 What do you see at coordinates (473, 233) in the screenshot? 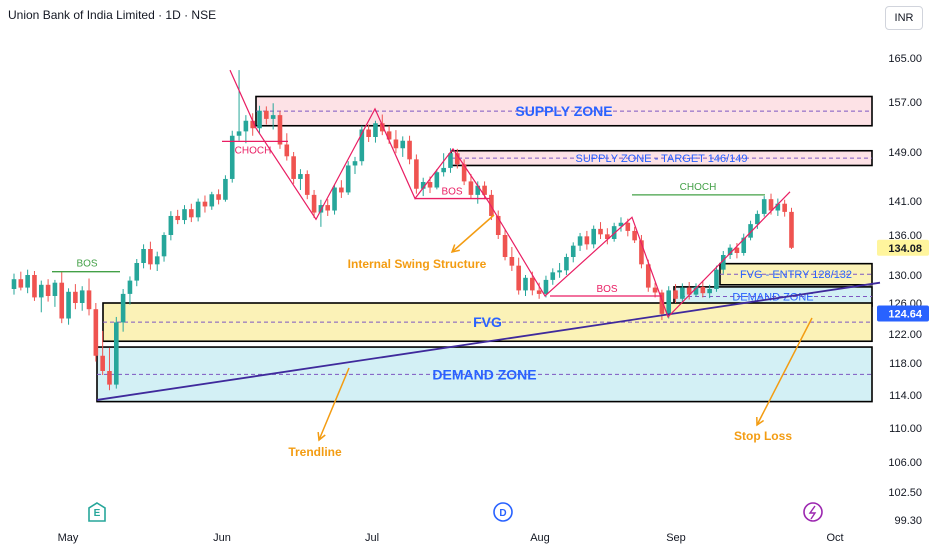
I see `swing-structure-arrow` at bounding box center [473, 233].